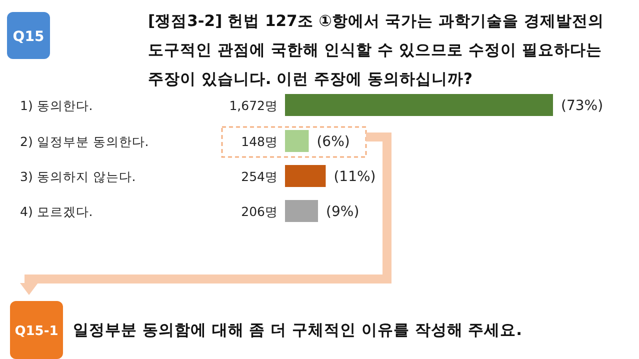  Describe the element at coordinates (36, 331) in the screenshot. I see `text: Q15-1` at that location.